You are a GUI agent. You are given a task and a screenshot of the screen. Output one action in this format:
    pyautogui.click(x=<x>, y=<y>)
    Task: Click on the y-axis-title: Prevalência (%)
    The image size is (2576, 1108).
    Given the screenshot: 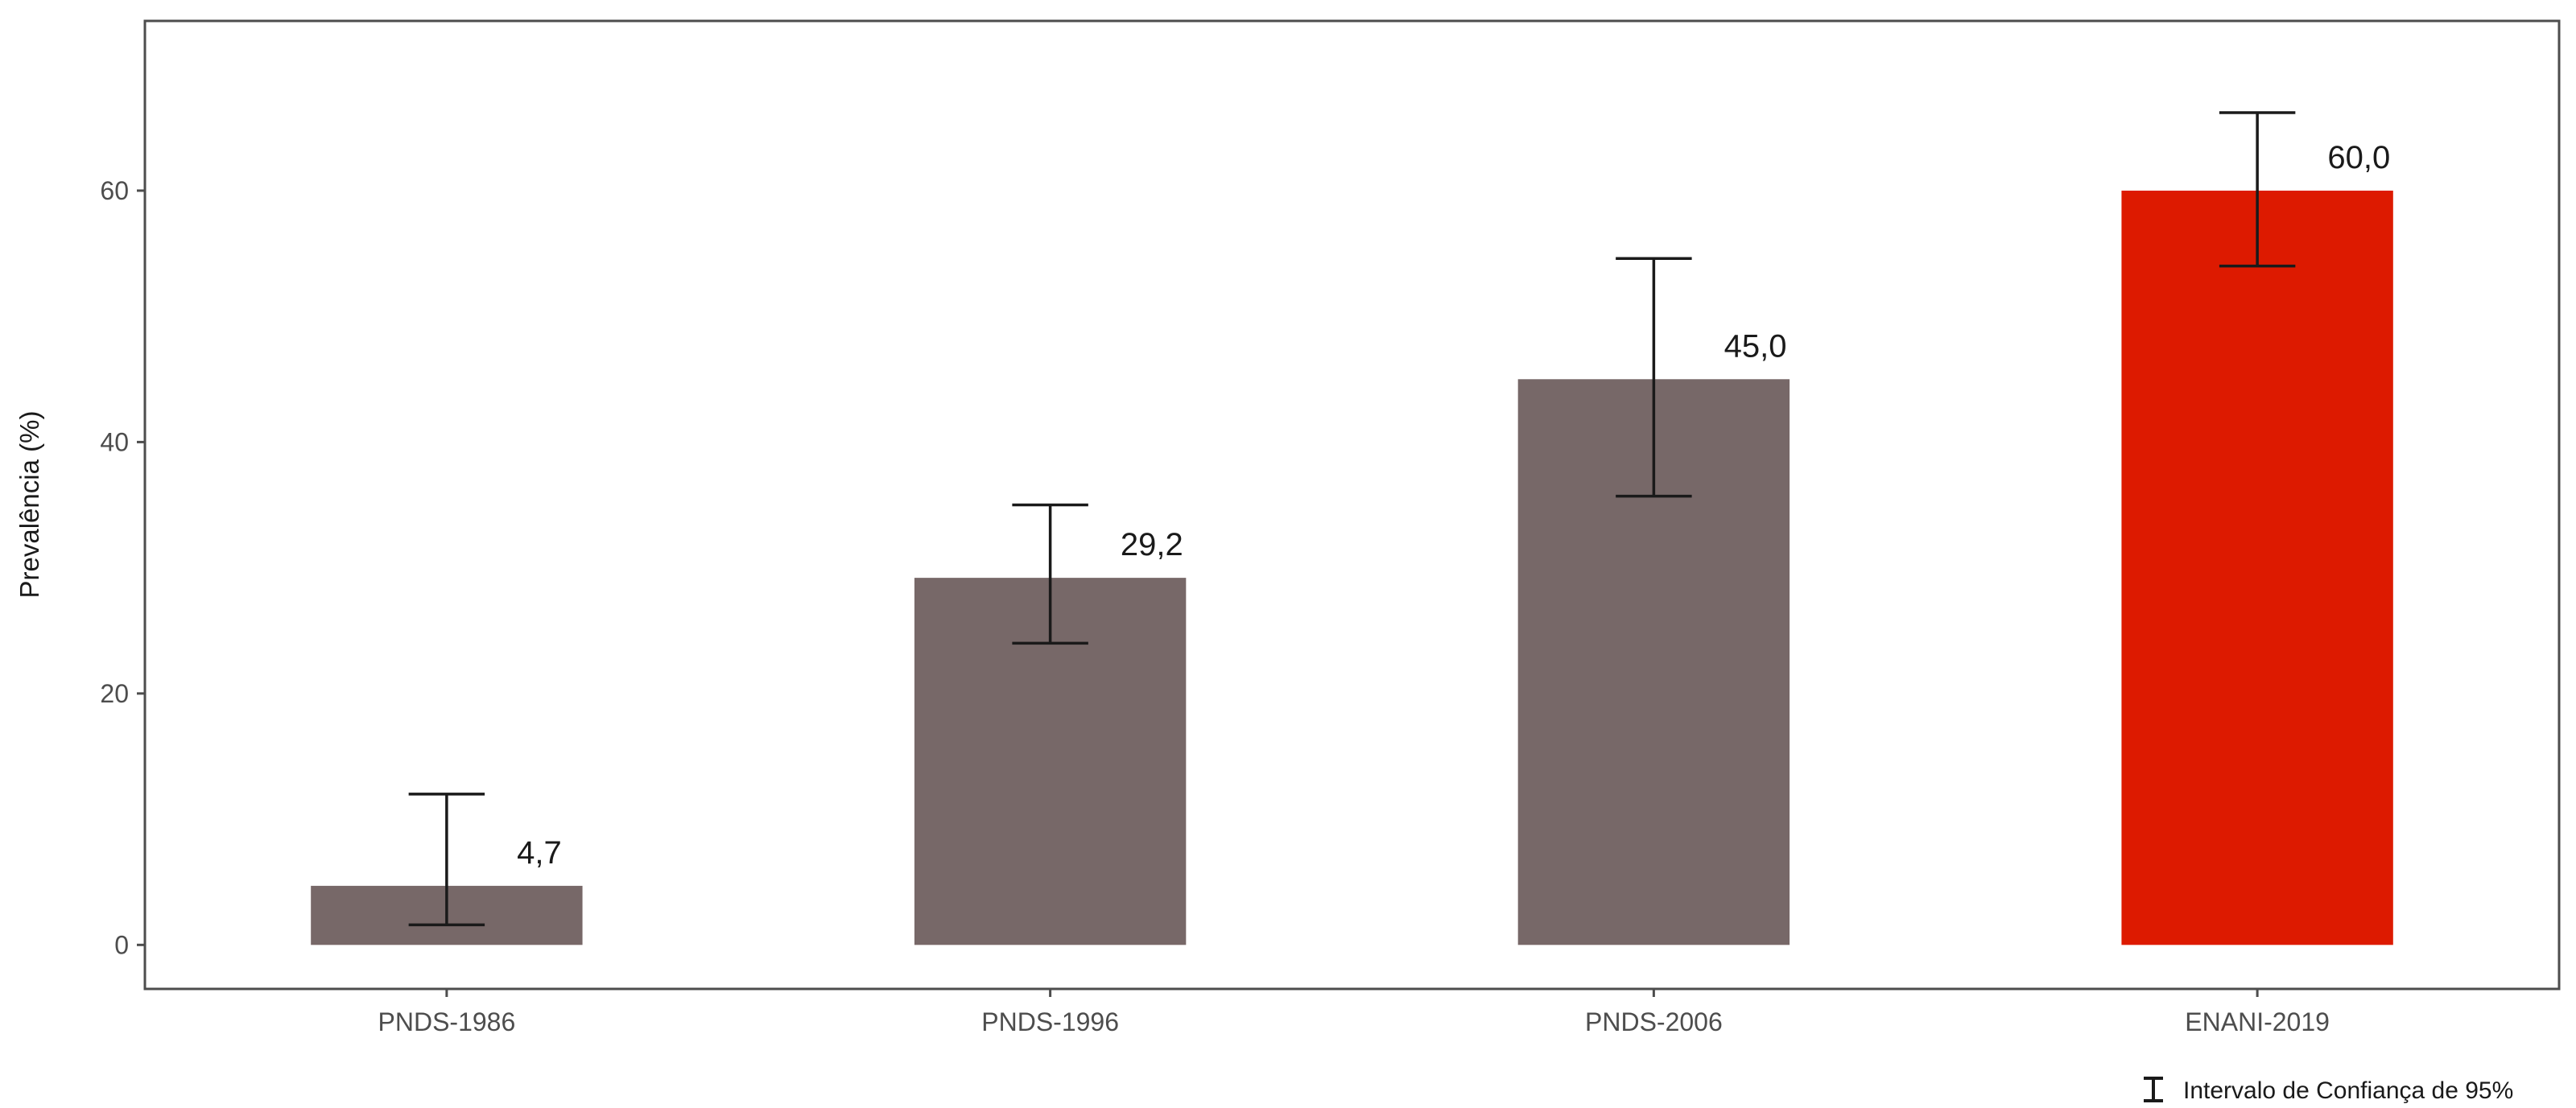 What is the action you would take?
    pyautogui.click(x=29, y=505)
    